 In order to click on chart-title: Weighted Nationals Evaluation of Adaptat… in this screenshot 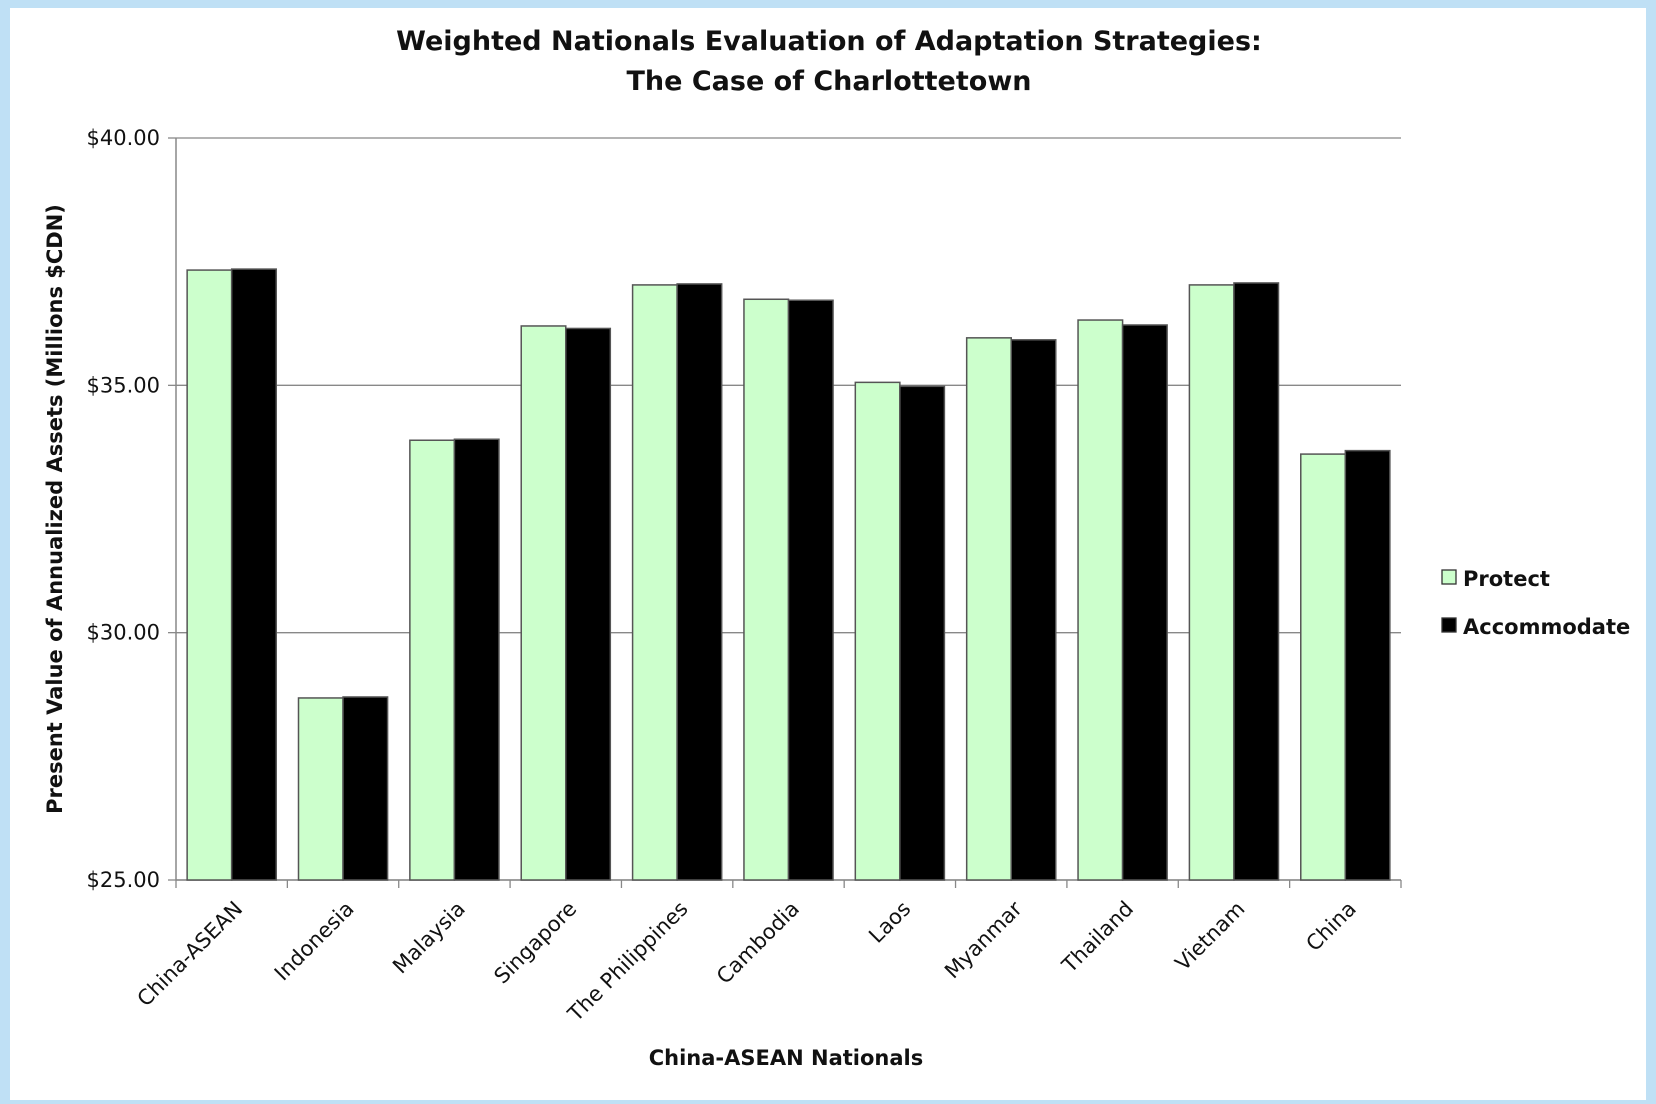, I will do `click(829, 41)`.